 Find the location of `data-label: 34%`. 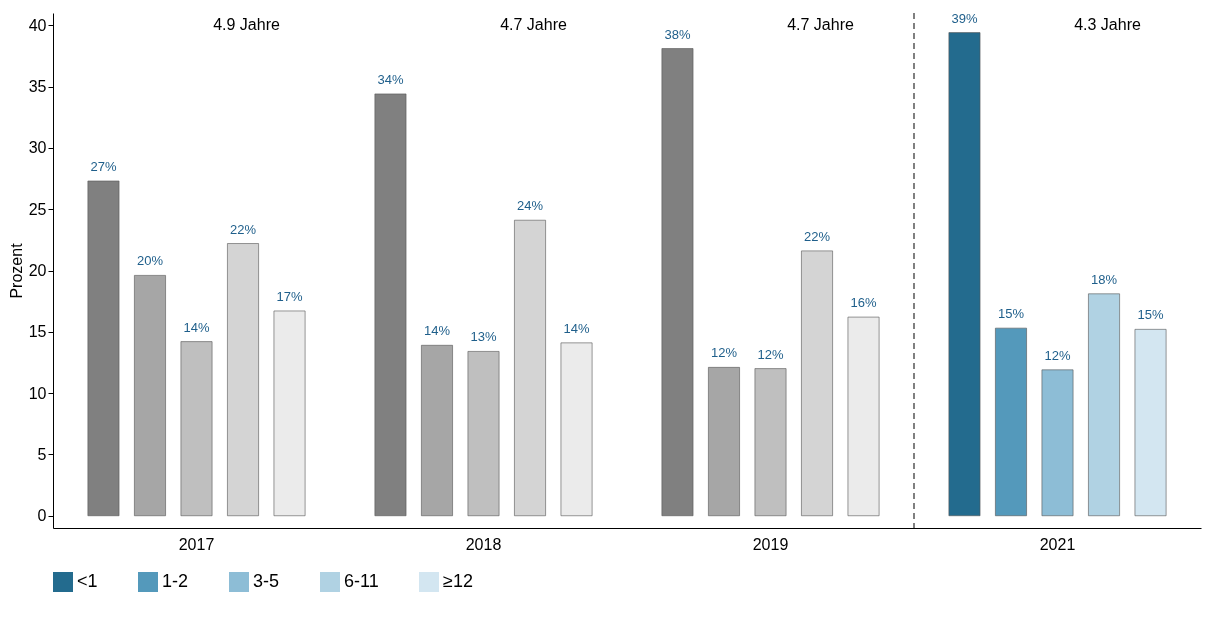

data-label: 34% is located at coordinates (390, 79).